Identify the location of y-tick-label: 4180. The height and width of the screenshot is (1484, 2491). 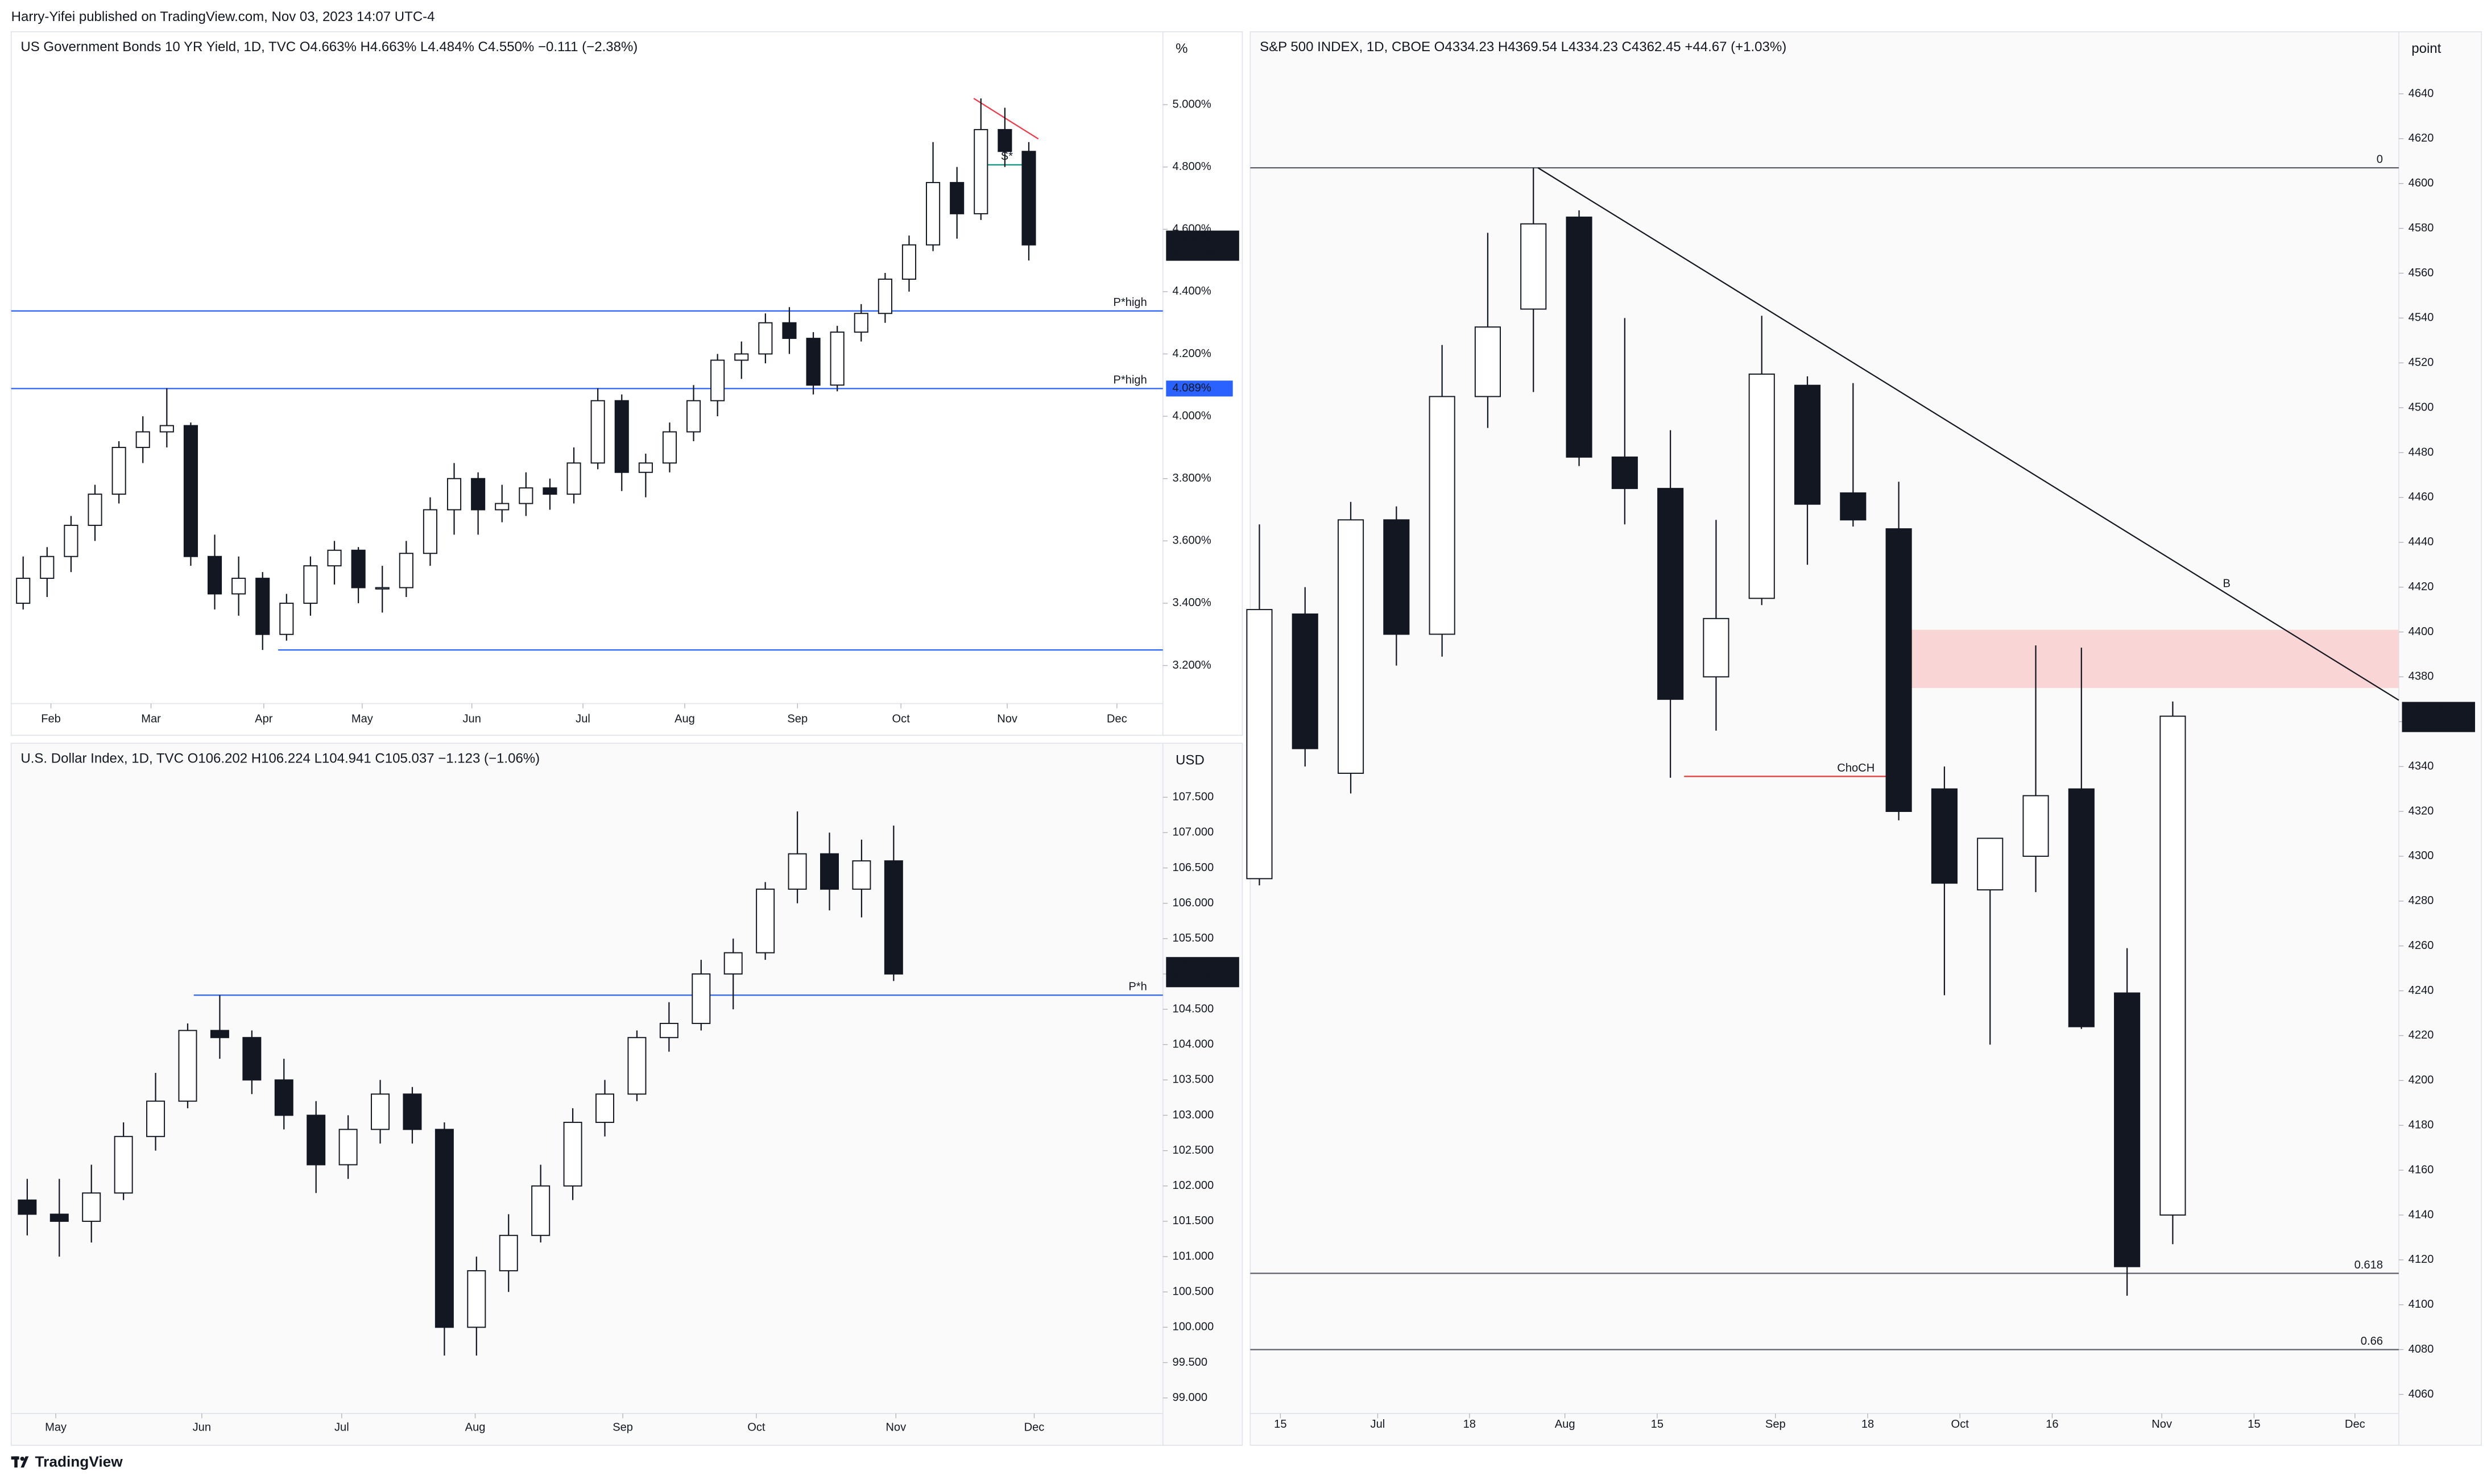
(2421, 1124).